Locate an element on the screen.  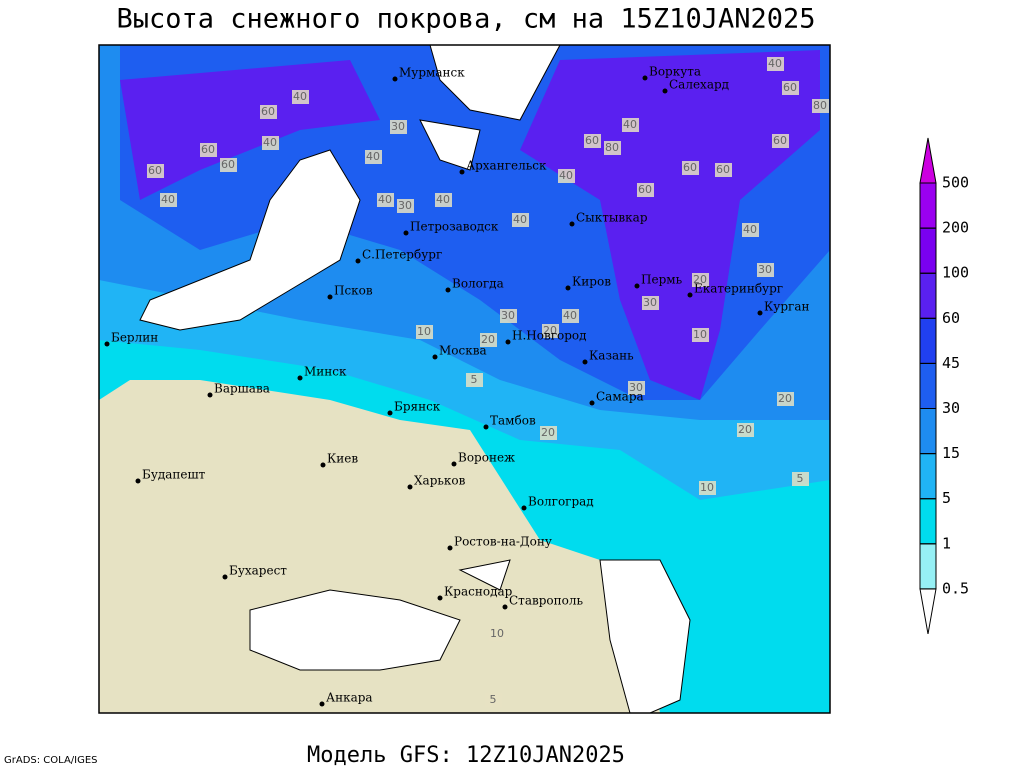
city-label: Брянск is located at coordinates (417, 407).